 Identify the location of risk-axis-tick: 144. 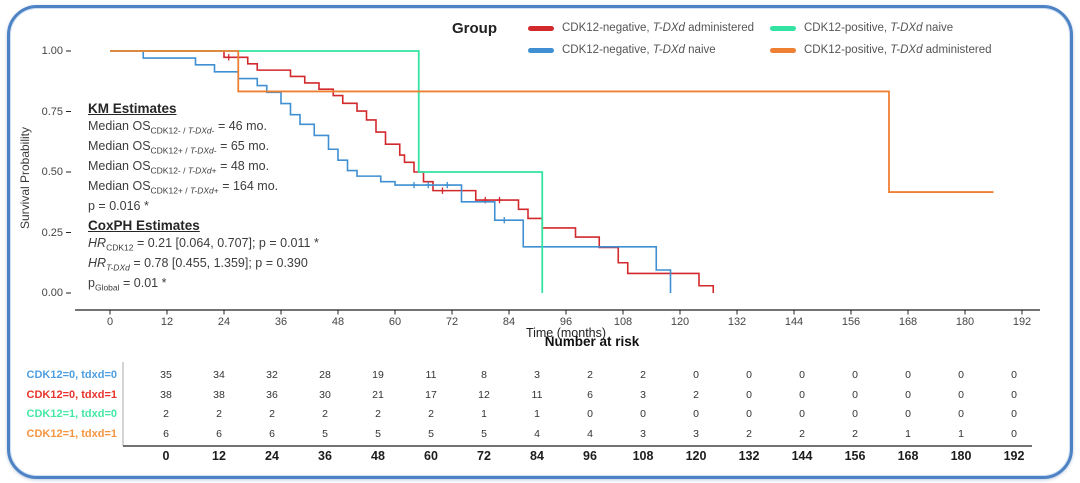
(802, 456).